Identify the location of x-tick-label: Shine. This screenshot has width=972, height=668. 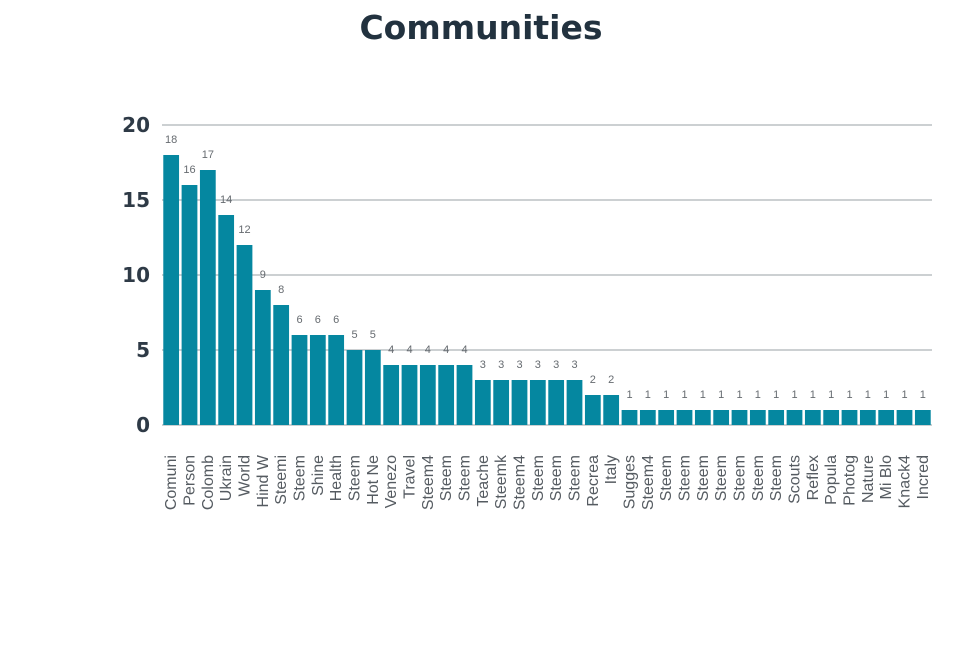
(318, 475).